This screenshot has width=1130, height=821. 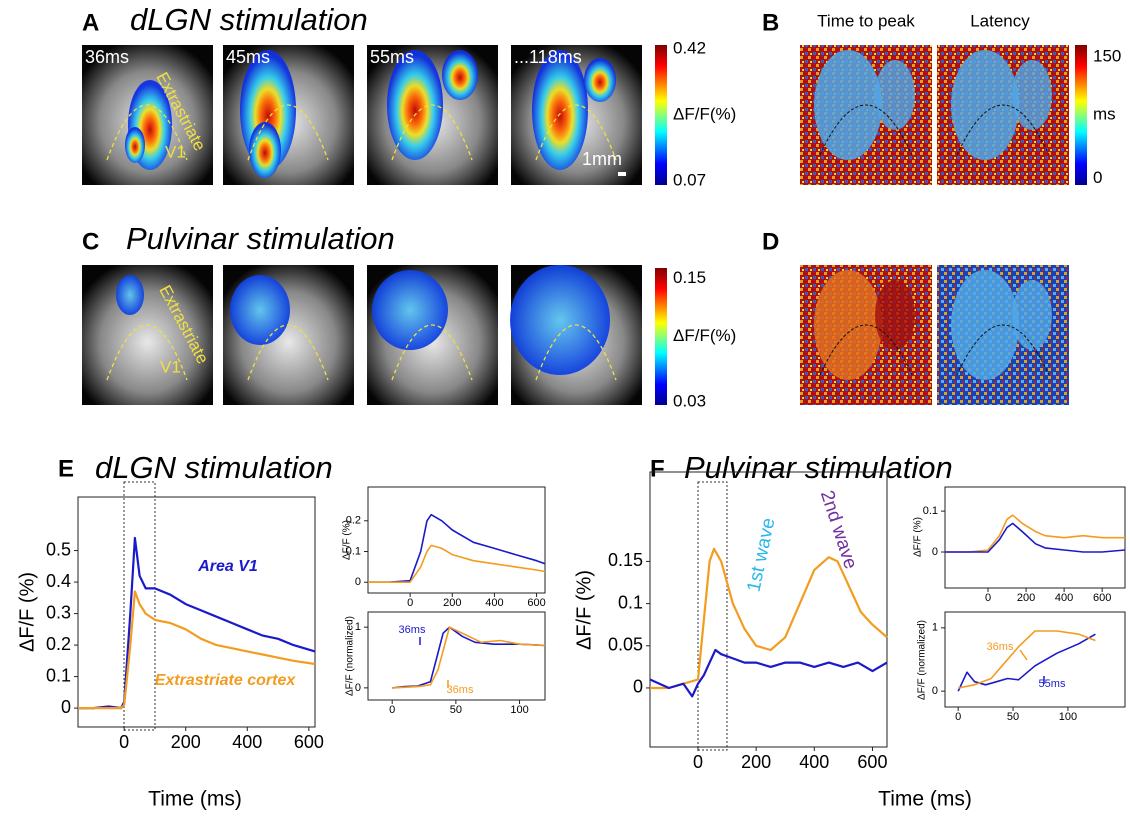 What do you see at coordinates (689, 277) in the screenshot?
I see `colorbar-tick-label: 0.15` at bounding box center [689, 277].